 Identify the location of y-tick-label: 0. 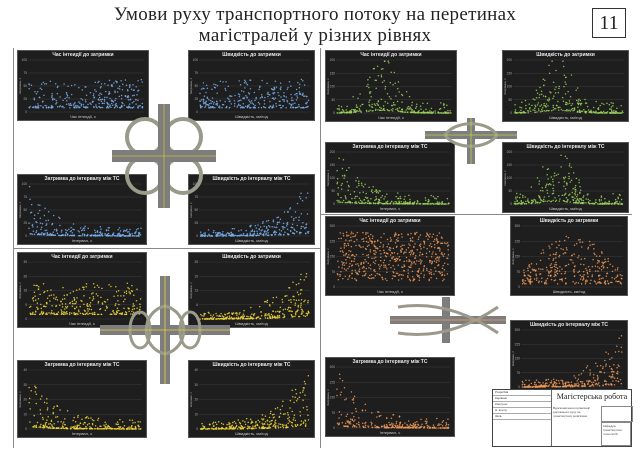
(519, 387).